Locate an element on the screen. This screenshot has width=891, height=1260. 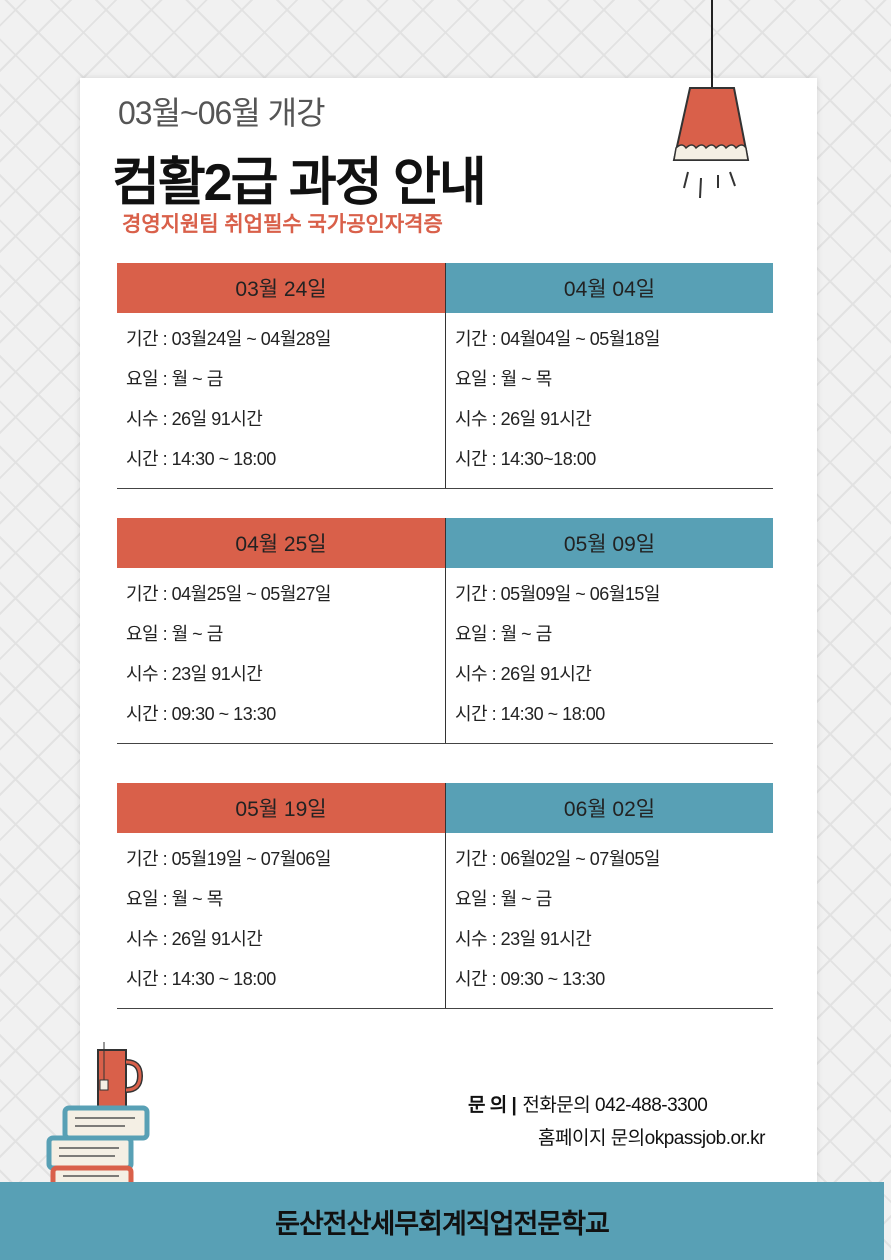
page-title: 컴활2급 과정 안내 is located at coordinates (299, 183).